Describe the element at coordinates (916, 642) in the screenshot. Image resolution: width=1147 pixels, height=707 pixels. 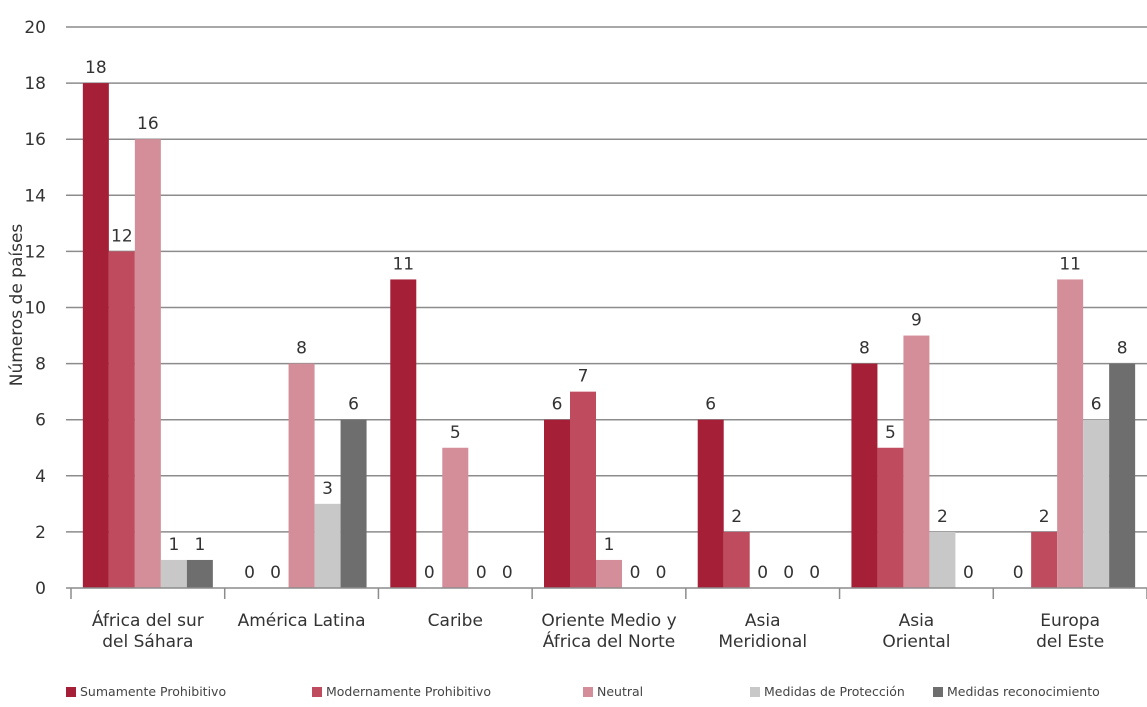
I see `x-tick-label: Oriental` at that location.